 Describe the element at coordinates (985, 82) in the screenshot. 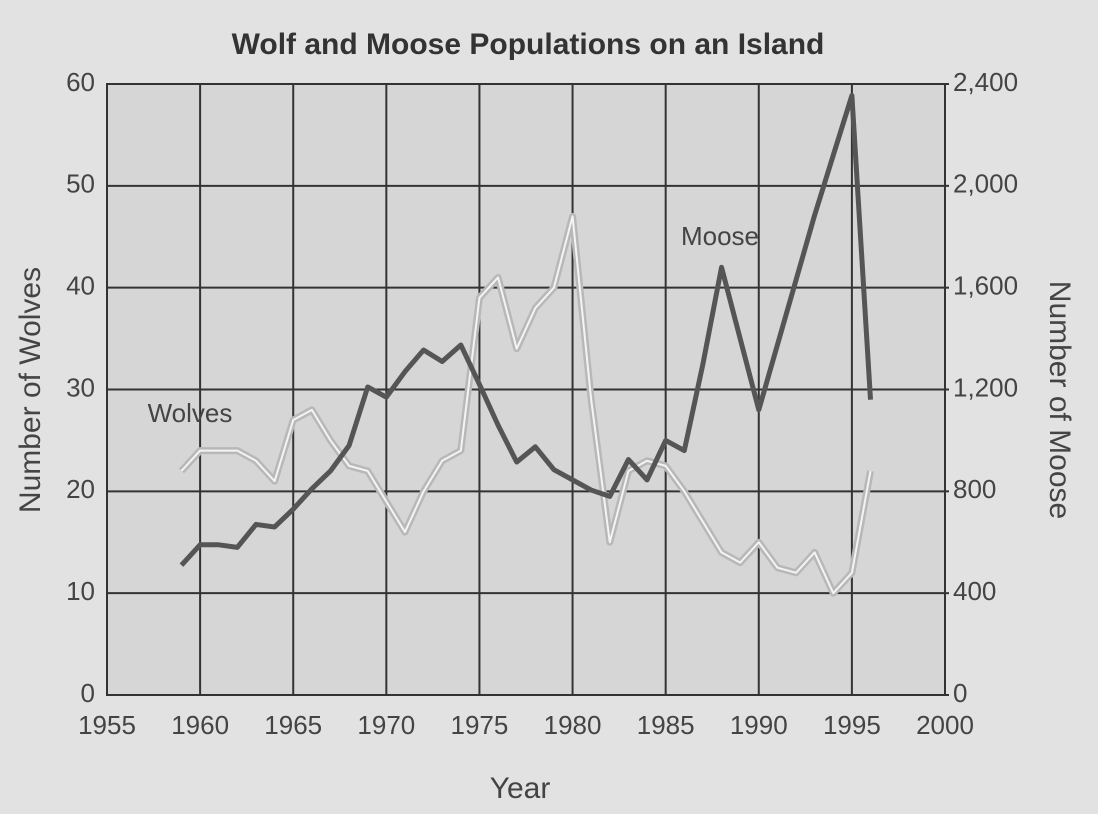

I see `y2-tick-label: 2,400` at that location.